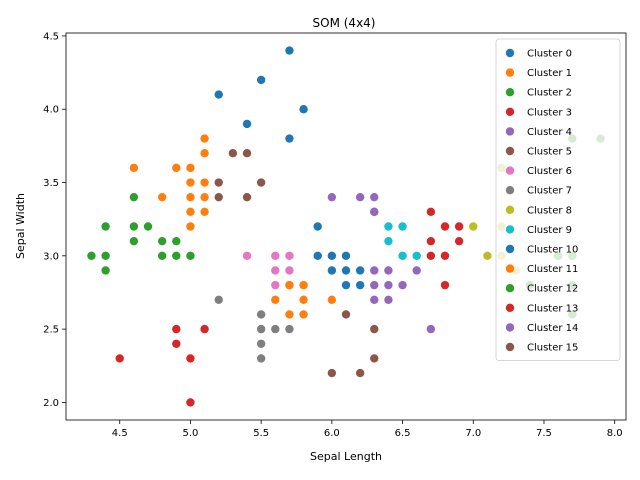 The image size is (640, 480). What do you see at coordinates (51, 110) in the screenshot?
I see `y-tick-label: 4.0` at bounding box center [51, 110].